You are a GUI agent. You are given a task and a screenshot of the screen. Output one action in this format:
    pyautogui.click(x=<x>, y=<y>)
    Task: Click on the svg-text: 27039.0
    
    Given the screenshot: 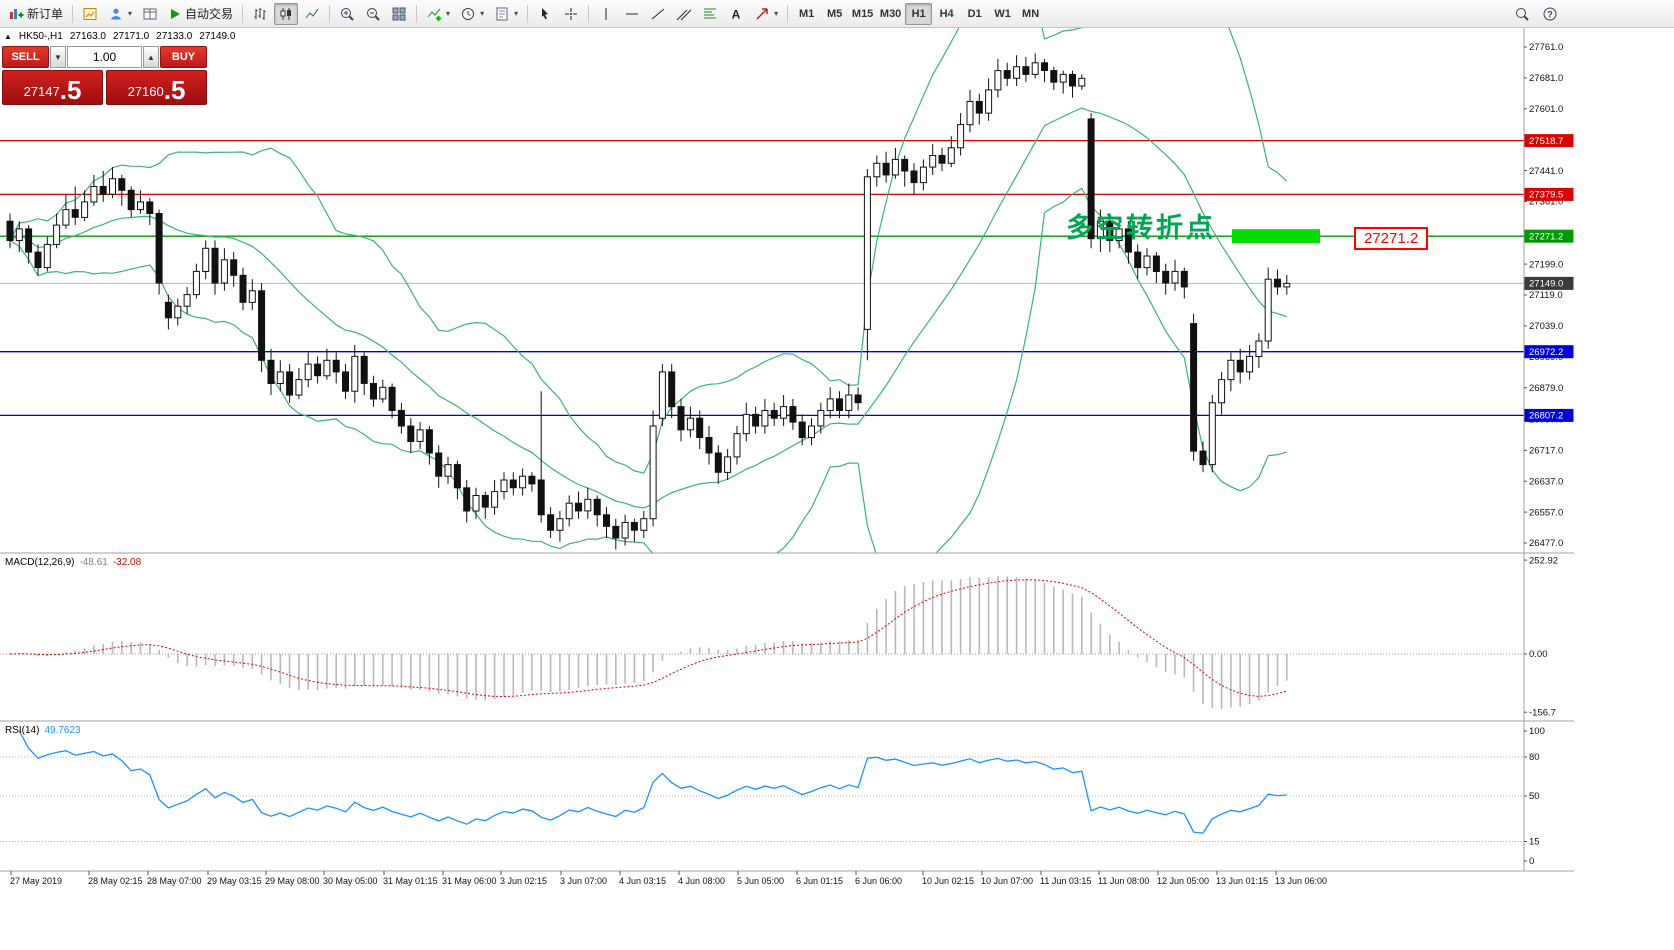 What is the action you would take?
    pyautogui.click(x=1546, y=326)
    